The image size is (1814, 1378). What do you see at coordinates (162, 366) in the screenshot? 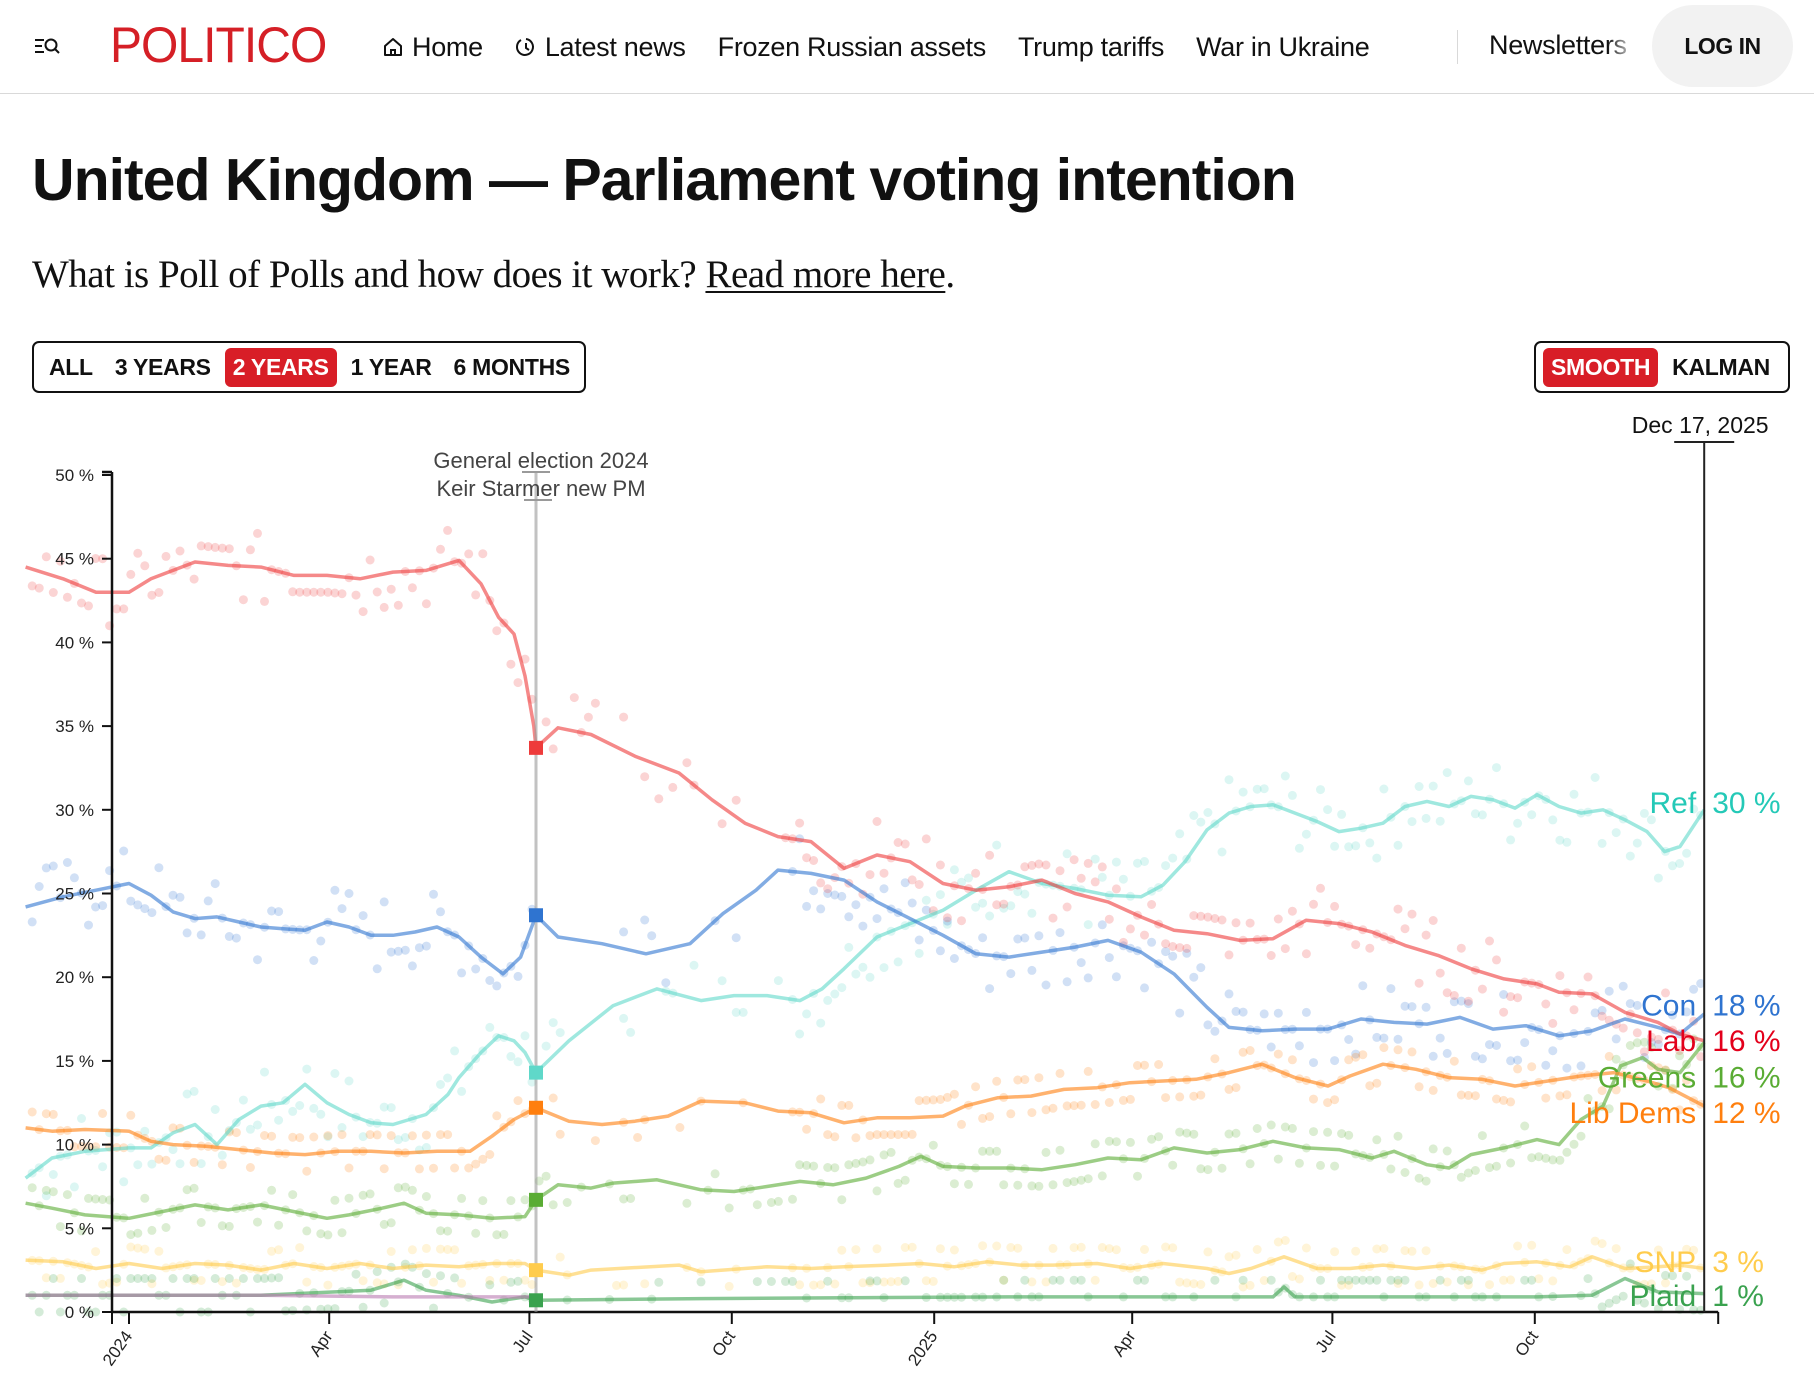
I see `range-3-years: 3 YEARS` at bounding box center [162, 366].